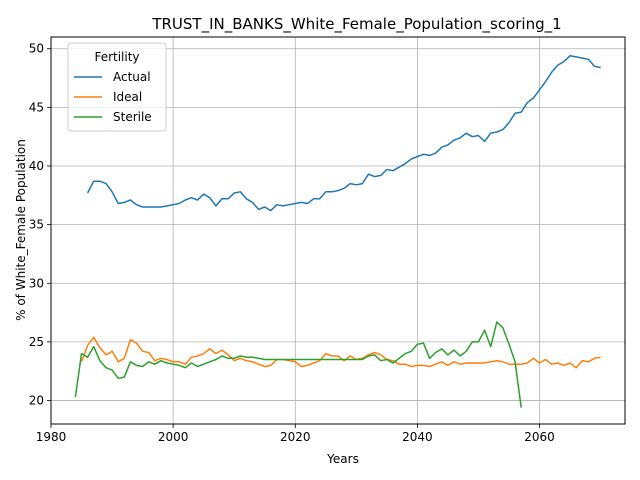 The height and width of the screenshot is (480, 640). I want to click on x-axis-ticks: 1980 2000 2020 2040 2060, so click(295, 434).